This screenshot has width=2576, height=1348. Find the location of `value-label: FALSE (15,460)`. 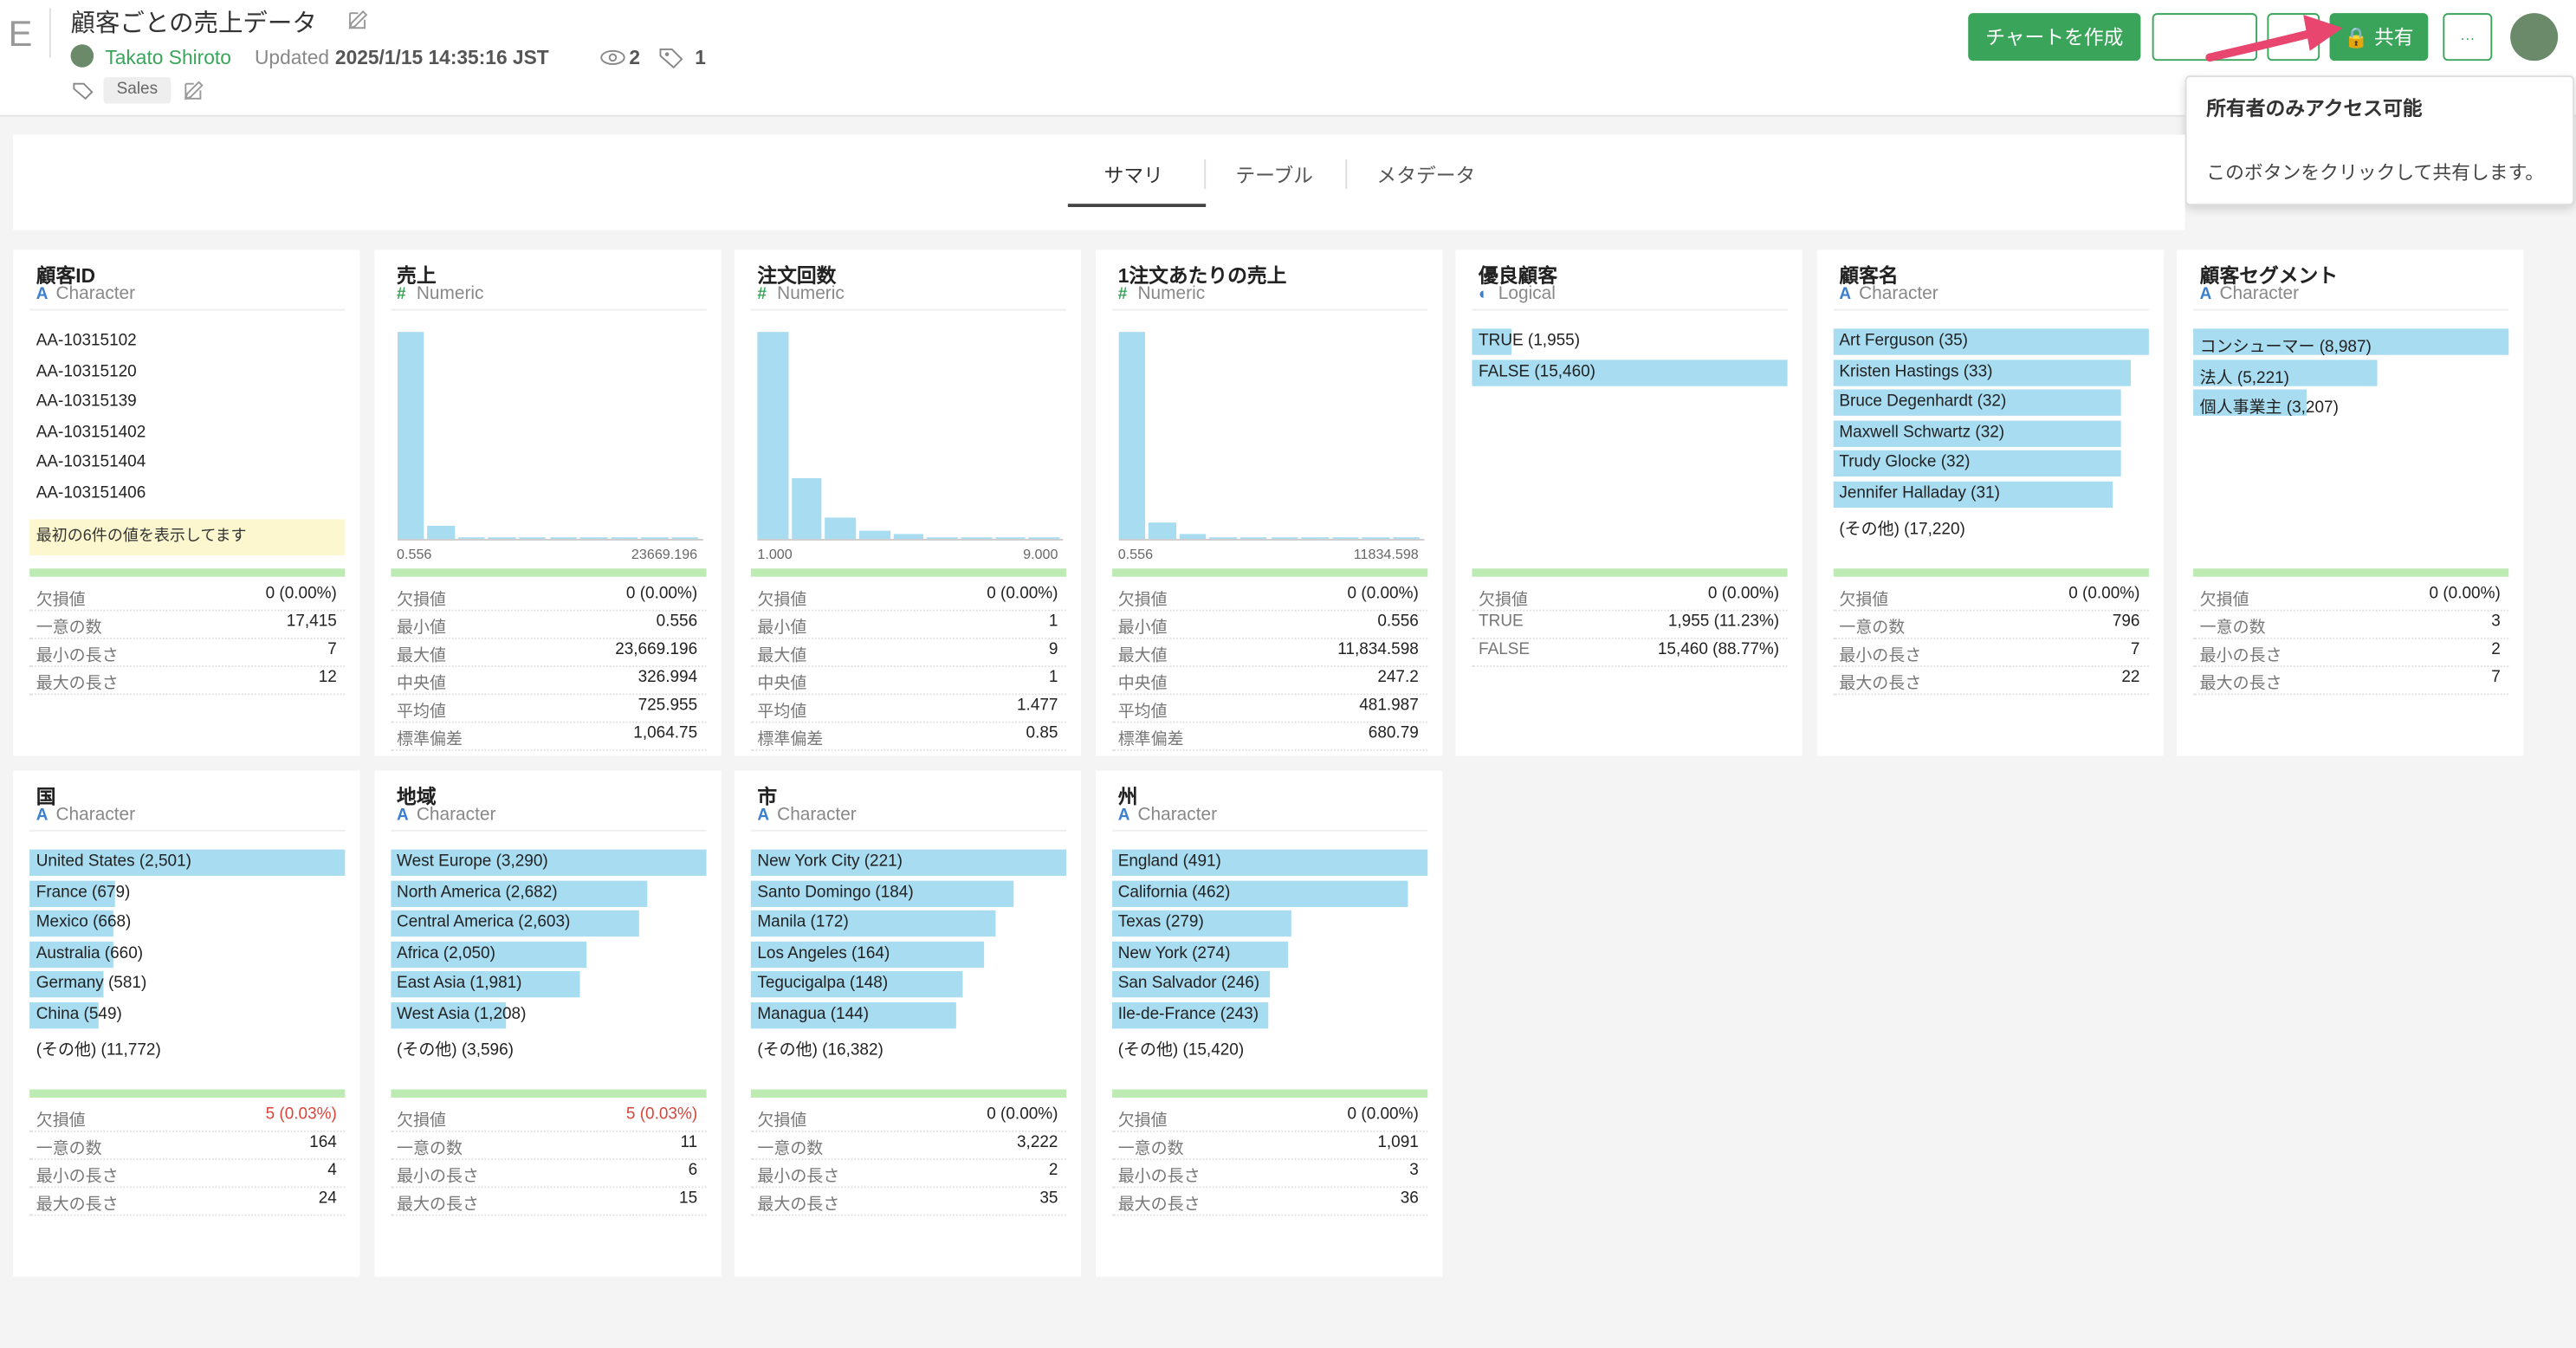

value-label: FALSE (15,460) is located at coordinates (1537, 371).